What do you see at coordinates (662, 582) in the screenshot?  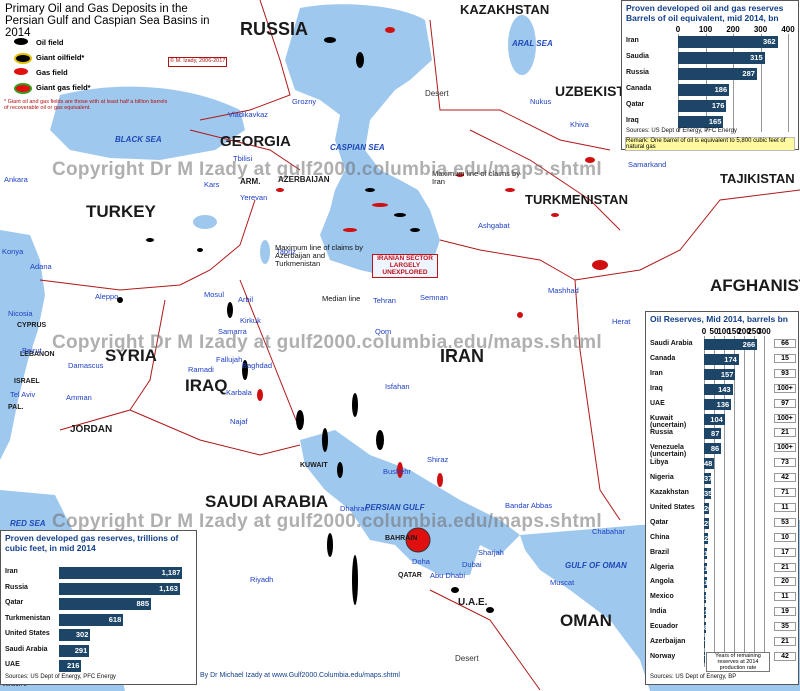 I see `category-label: Angola` at bounding box center [662, 582].